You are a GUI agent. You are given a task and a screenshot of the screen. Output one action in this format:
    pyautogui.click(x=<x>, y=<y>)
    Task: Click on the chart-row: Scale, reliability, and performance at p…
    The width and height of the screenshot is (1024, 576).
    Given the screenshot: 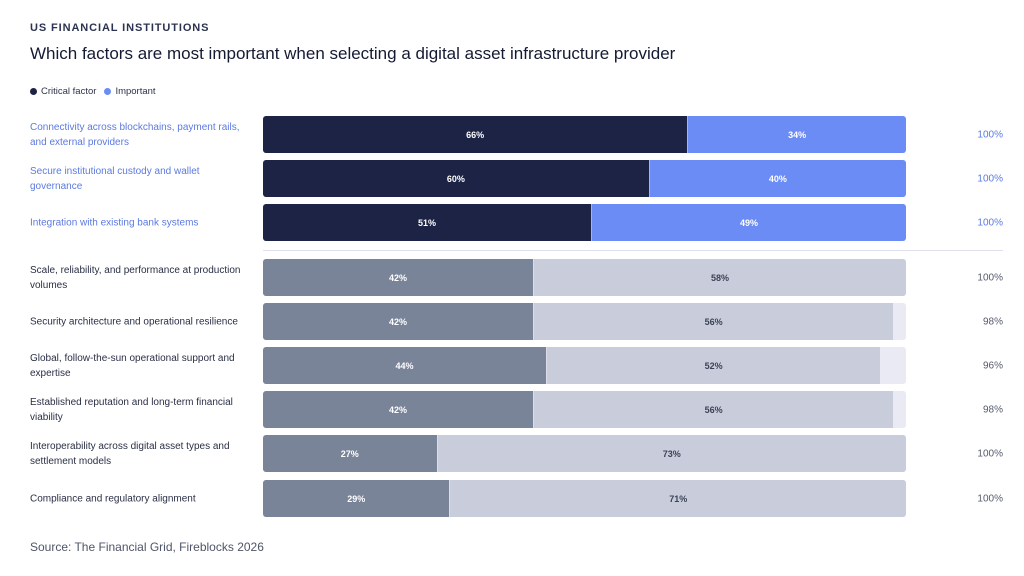 What is the action you would take?
    pyautogui.click(x=512, y=277)
    